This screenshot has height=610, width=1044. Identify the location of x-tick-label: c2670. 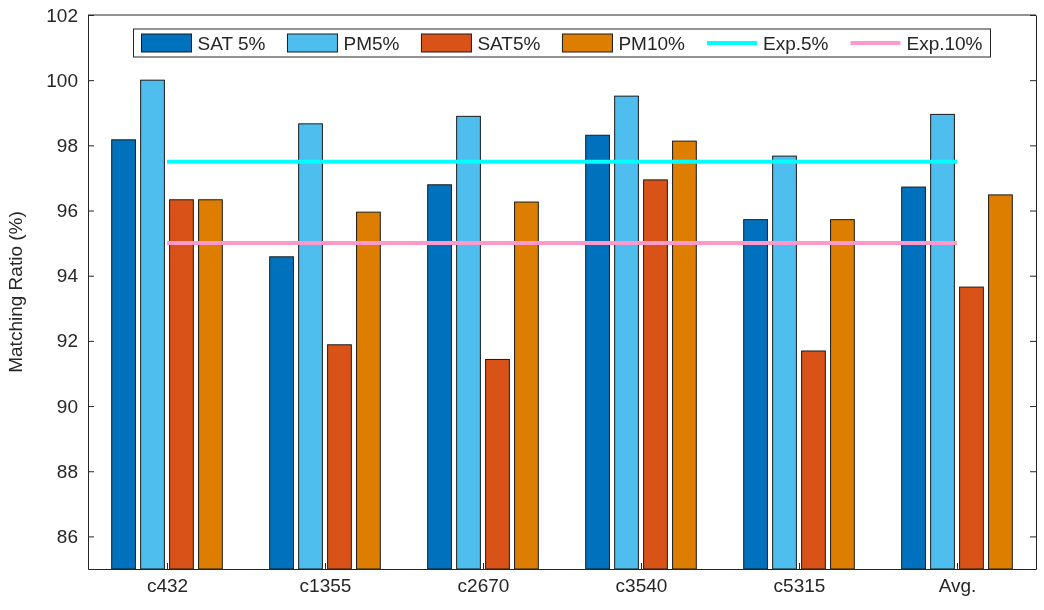
(483, 586).